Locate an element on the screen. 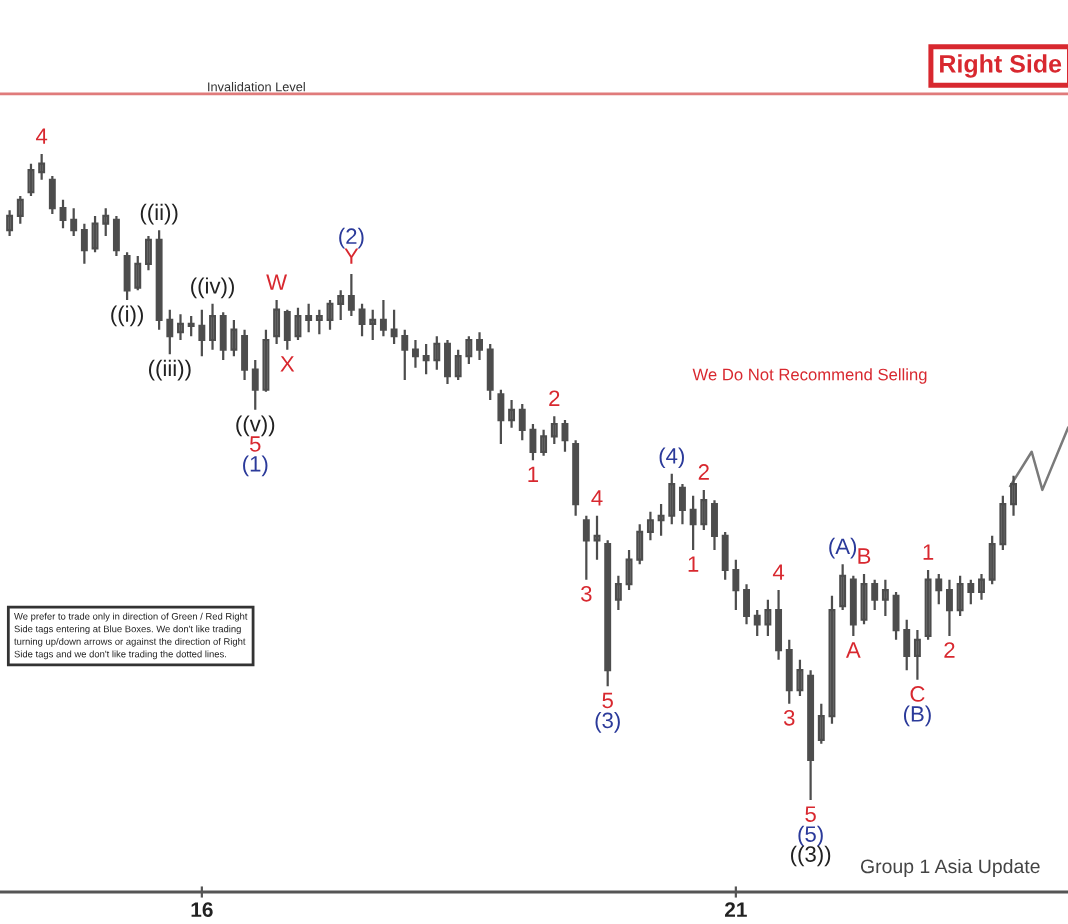 This screenshot has height=924, width=1068. annotation: B is located at coordinates (864, 556).